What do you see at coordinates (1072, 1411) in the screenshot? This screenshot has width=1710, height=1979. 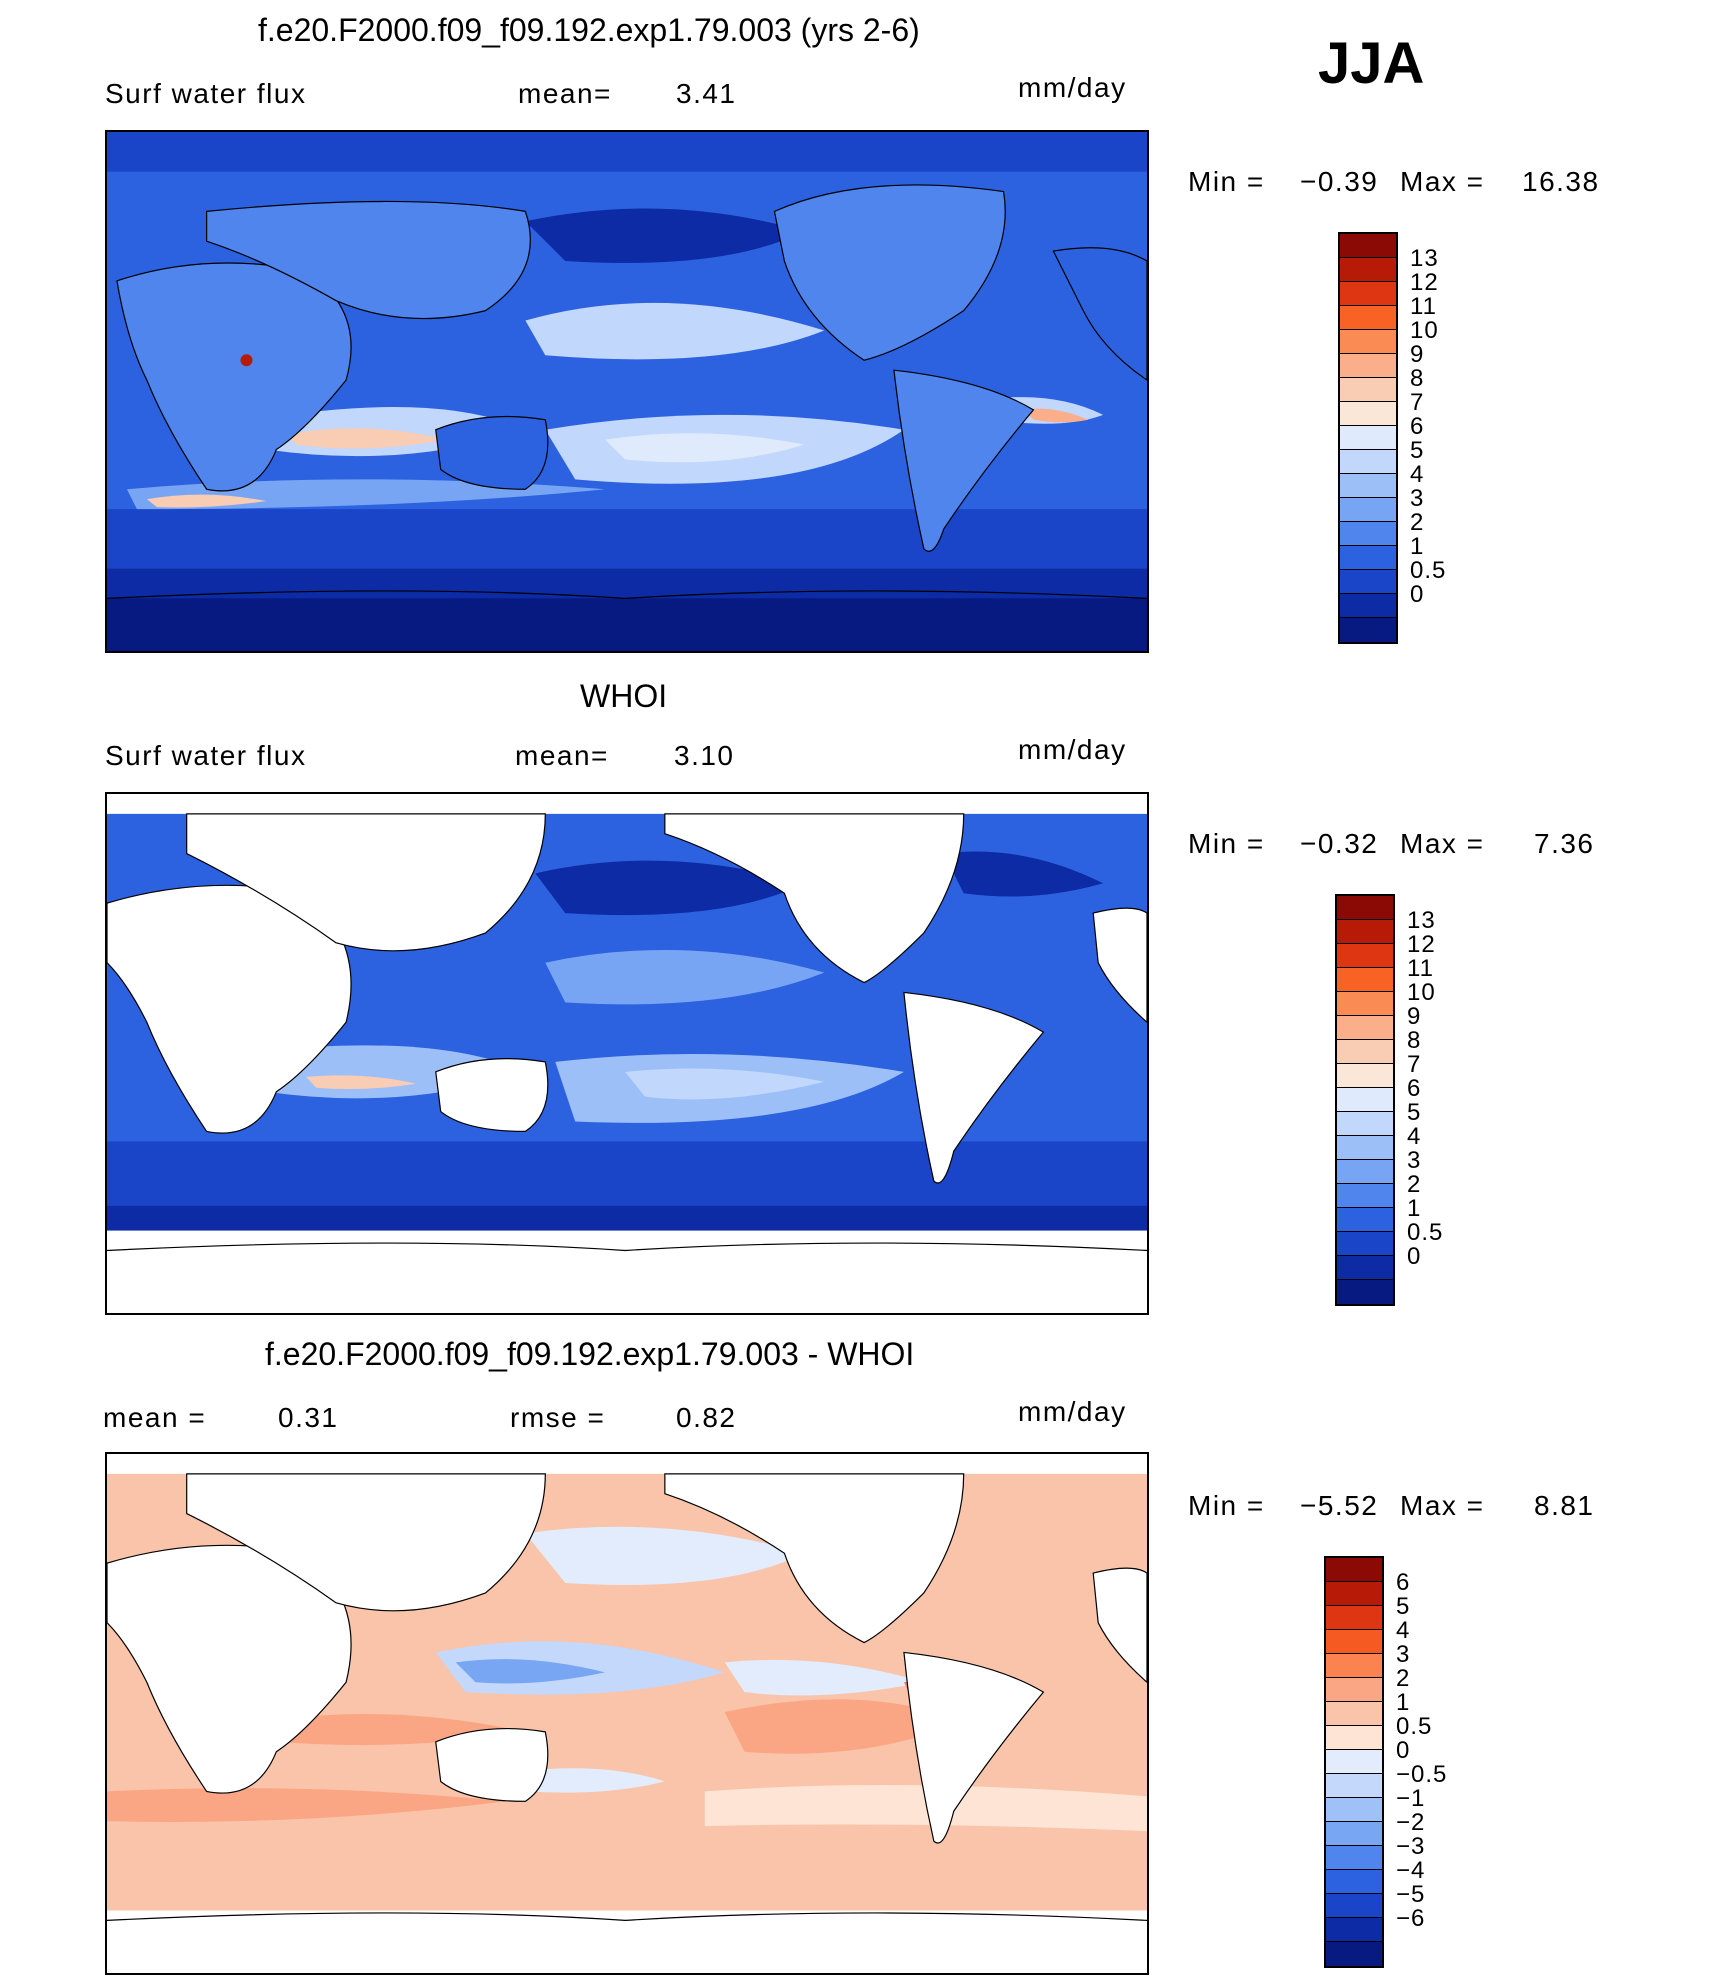 I see `panel3-units: mm/day` at bounding box center [1072, 1411].